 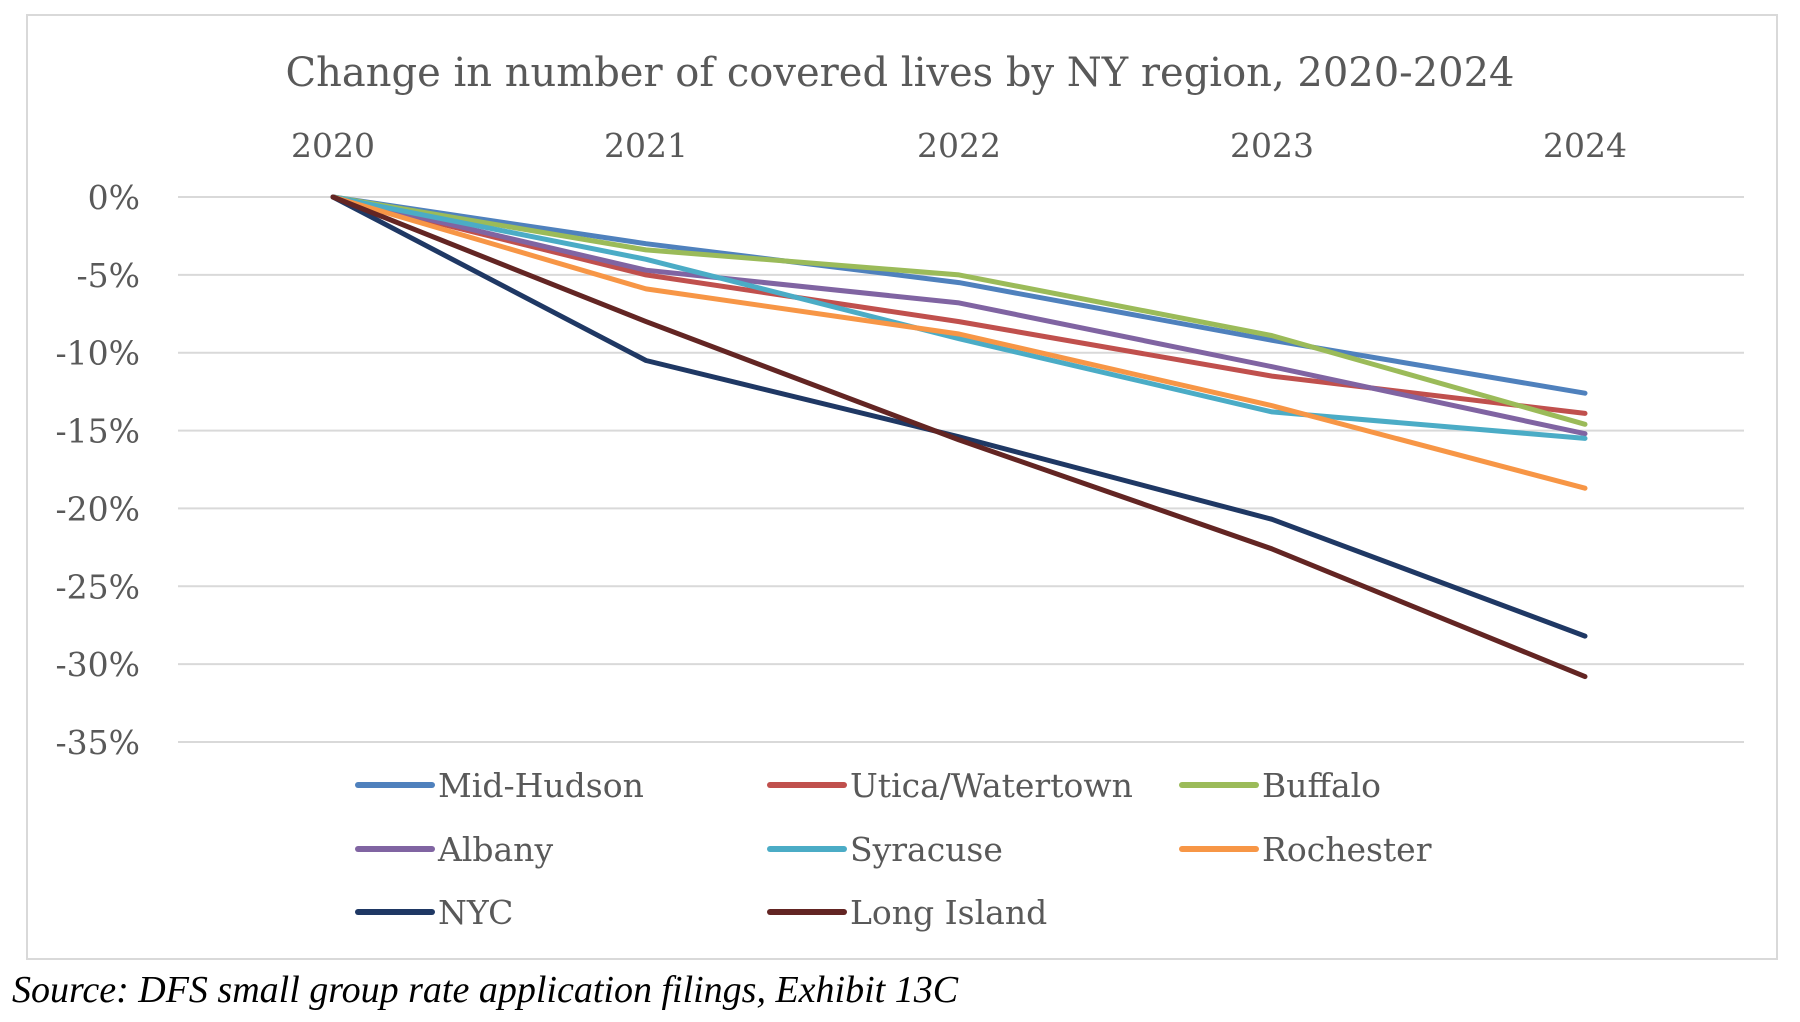 I want to click on y-tick-label: -5%, so click(x=108, y=275).